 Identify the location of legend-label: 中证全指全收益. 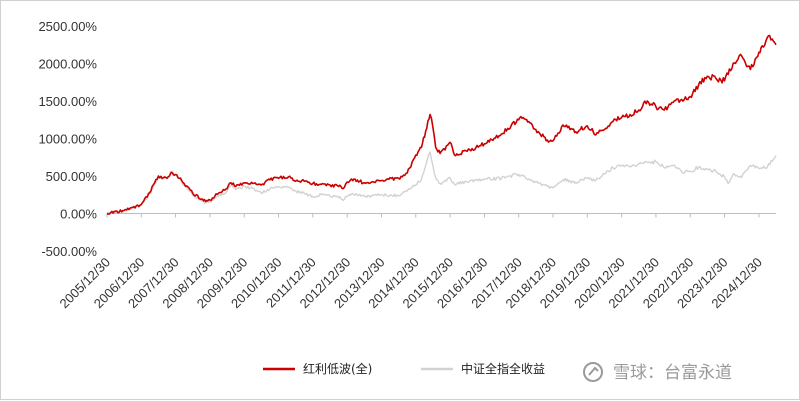
(503, 368).